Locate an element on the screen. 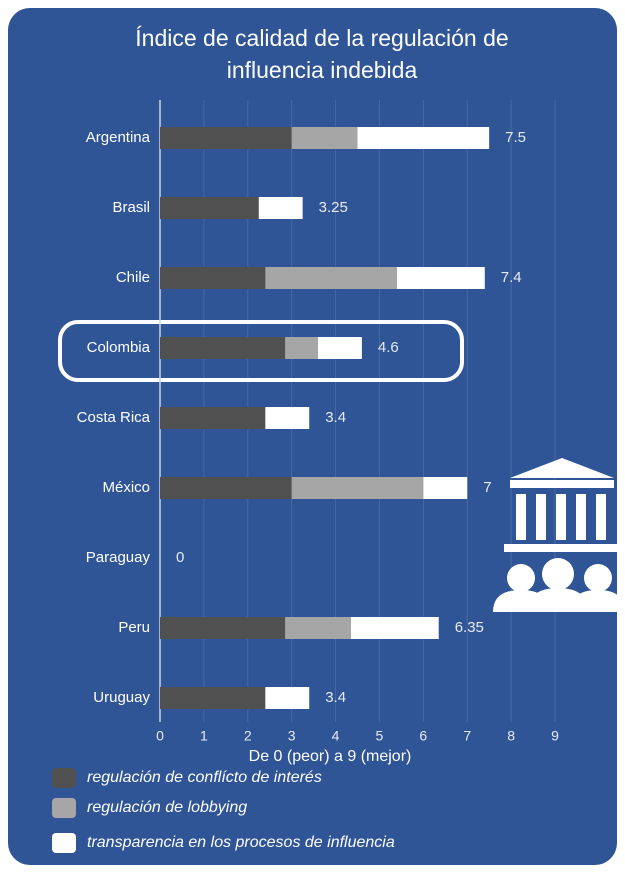  value-label: 4.6 is located at coordinates (388, 347).